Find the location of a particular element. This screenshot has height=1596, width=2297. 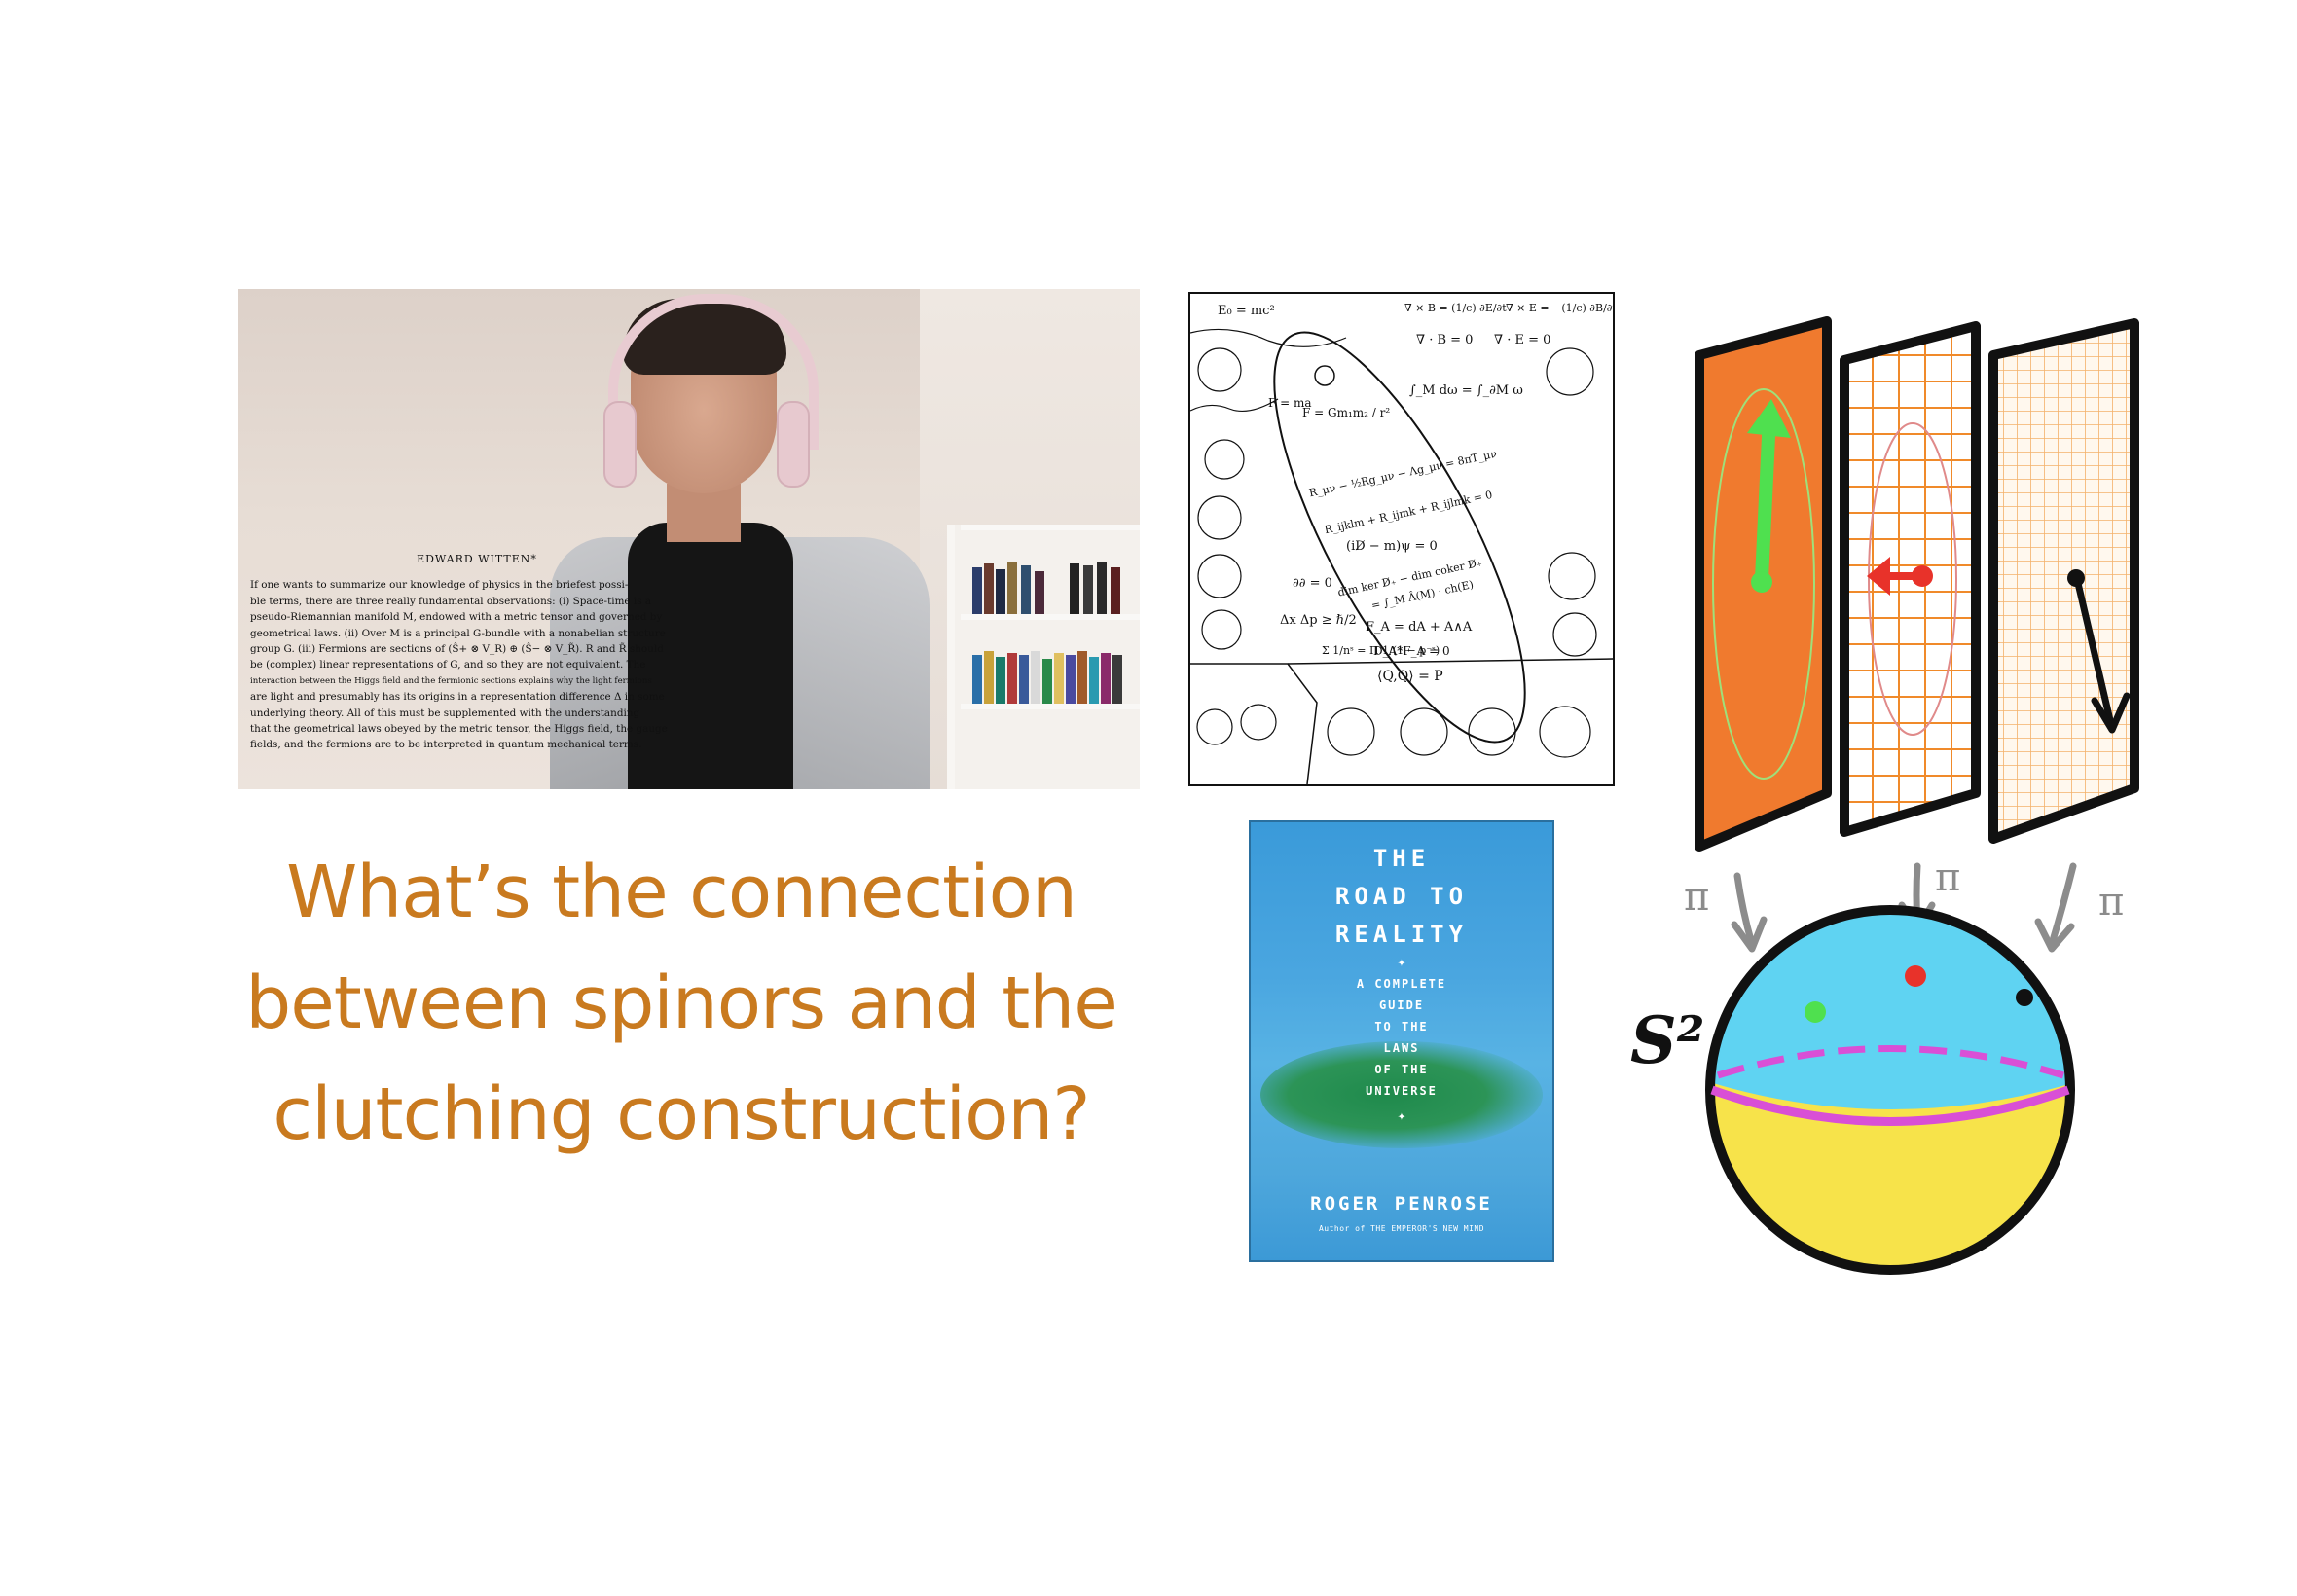

green-point is located at coordinates (1815, 1012).